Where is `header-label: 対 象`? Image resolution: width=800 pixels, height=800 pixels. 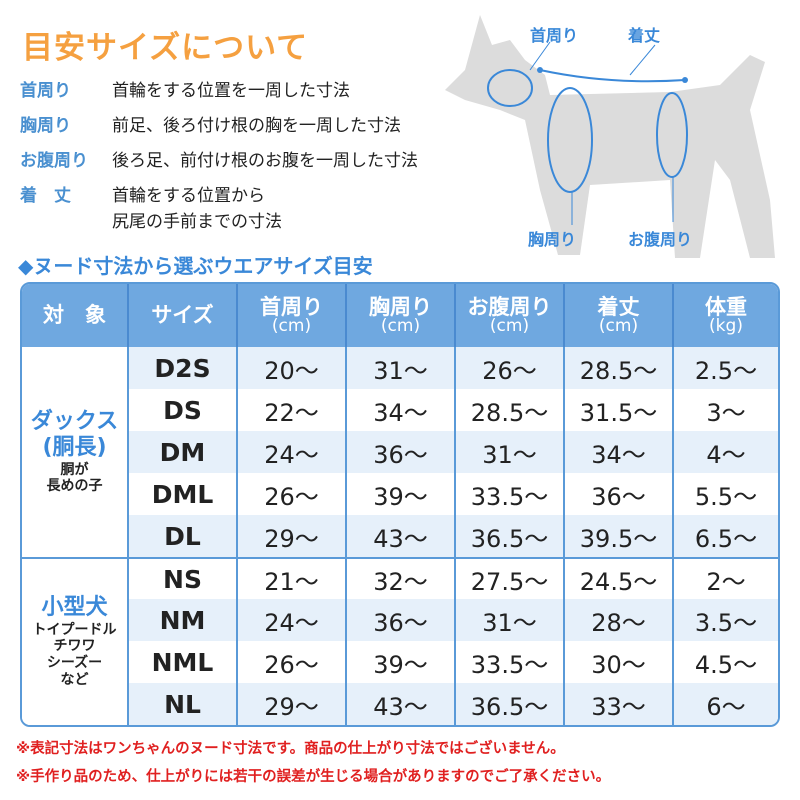
header-label: 対 象 is located at coordinates (74, 315).